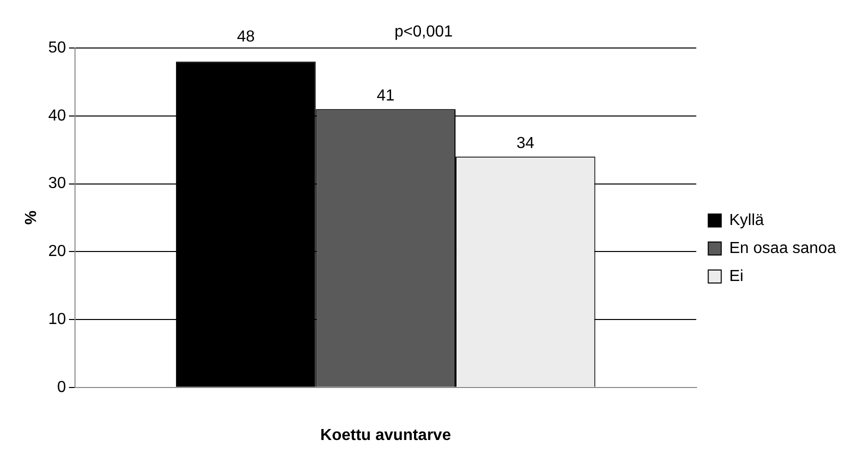 This screenshot has width=854, height=467. What do you see at coordinates (61, 387) in the screenshot?
I see `y-tick-label: 0` at bounding box center [61, 387].